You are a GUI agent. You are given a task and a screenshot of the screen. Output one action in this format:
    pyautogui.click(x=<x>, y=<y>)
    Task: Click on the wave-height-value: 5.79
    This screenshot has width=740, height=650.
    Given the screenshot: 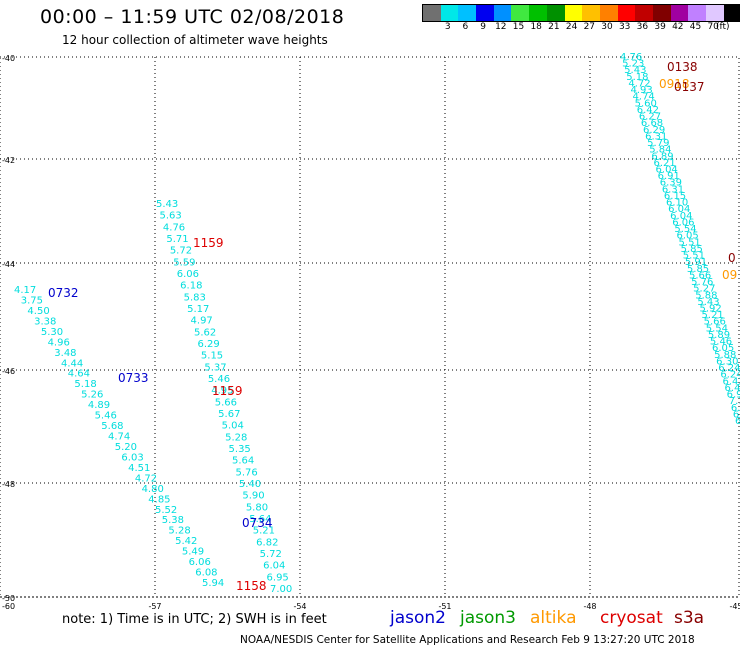 What is the action you would take?
    pyautogui.click(x=658, y=143)
    